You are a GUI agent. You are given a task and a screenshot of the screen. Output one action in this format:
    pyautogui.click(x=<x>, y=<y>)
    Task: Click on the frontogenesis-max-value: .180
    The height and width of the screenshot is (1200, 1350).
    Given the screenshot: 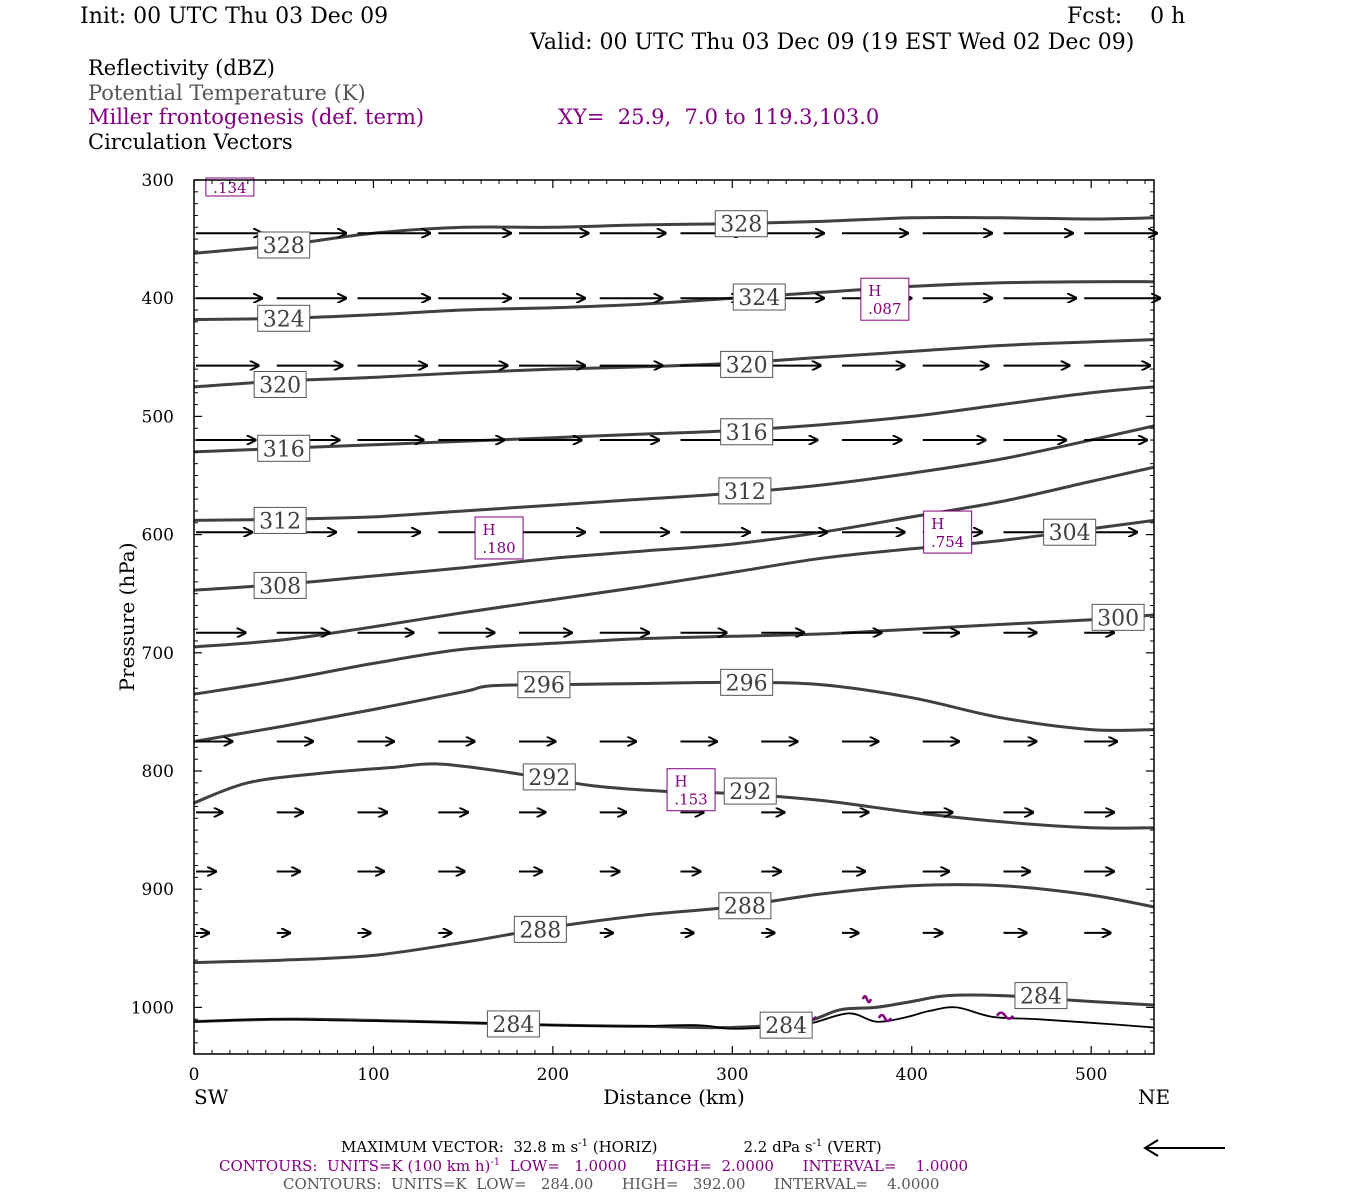 What is the action you would take?
    pyautogui.click(x=498, y=548)
    